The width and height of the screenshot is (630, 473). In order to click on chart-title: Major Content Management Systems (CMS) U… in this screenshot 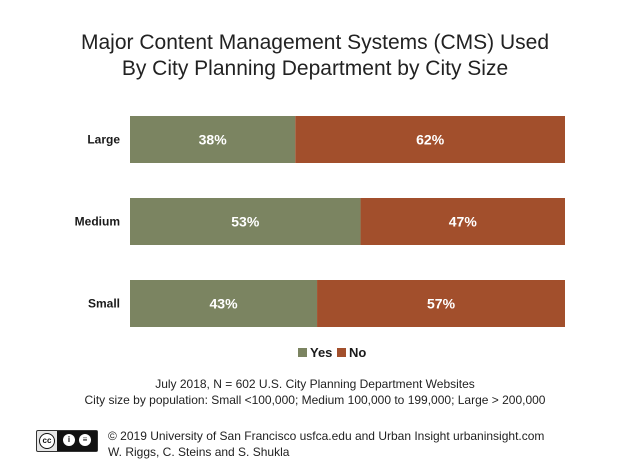, I will do `click(315, 56)`.